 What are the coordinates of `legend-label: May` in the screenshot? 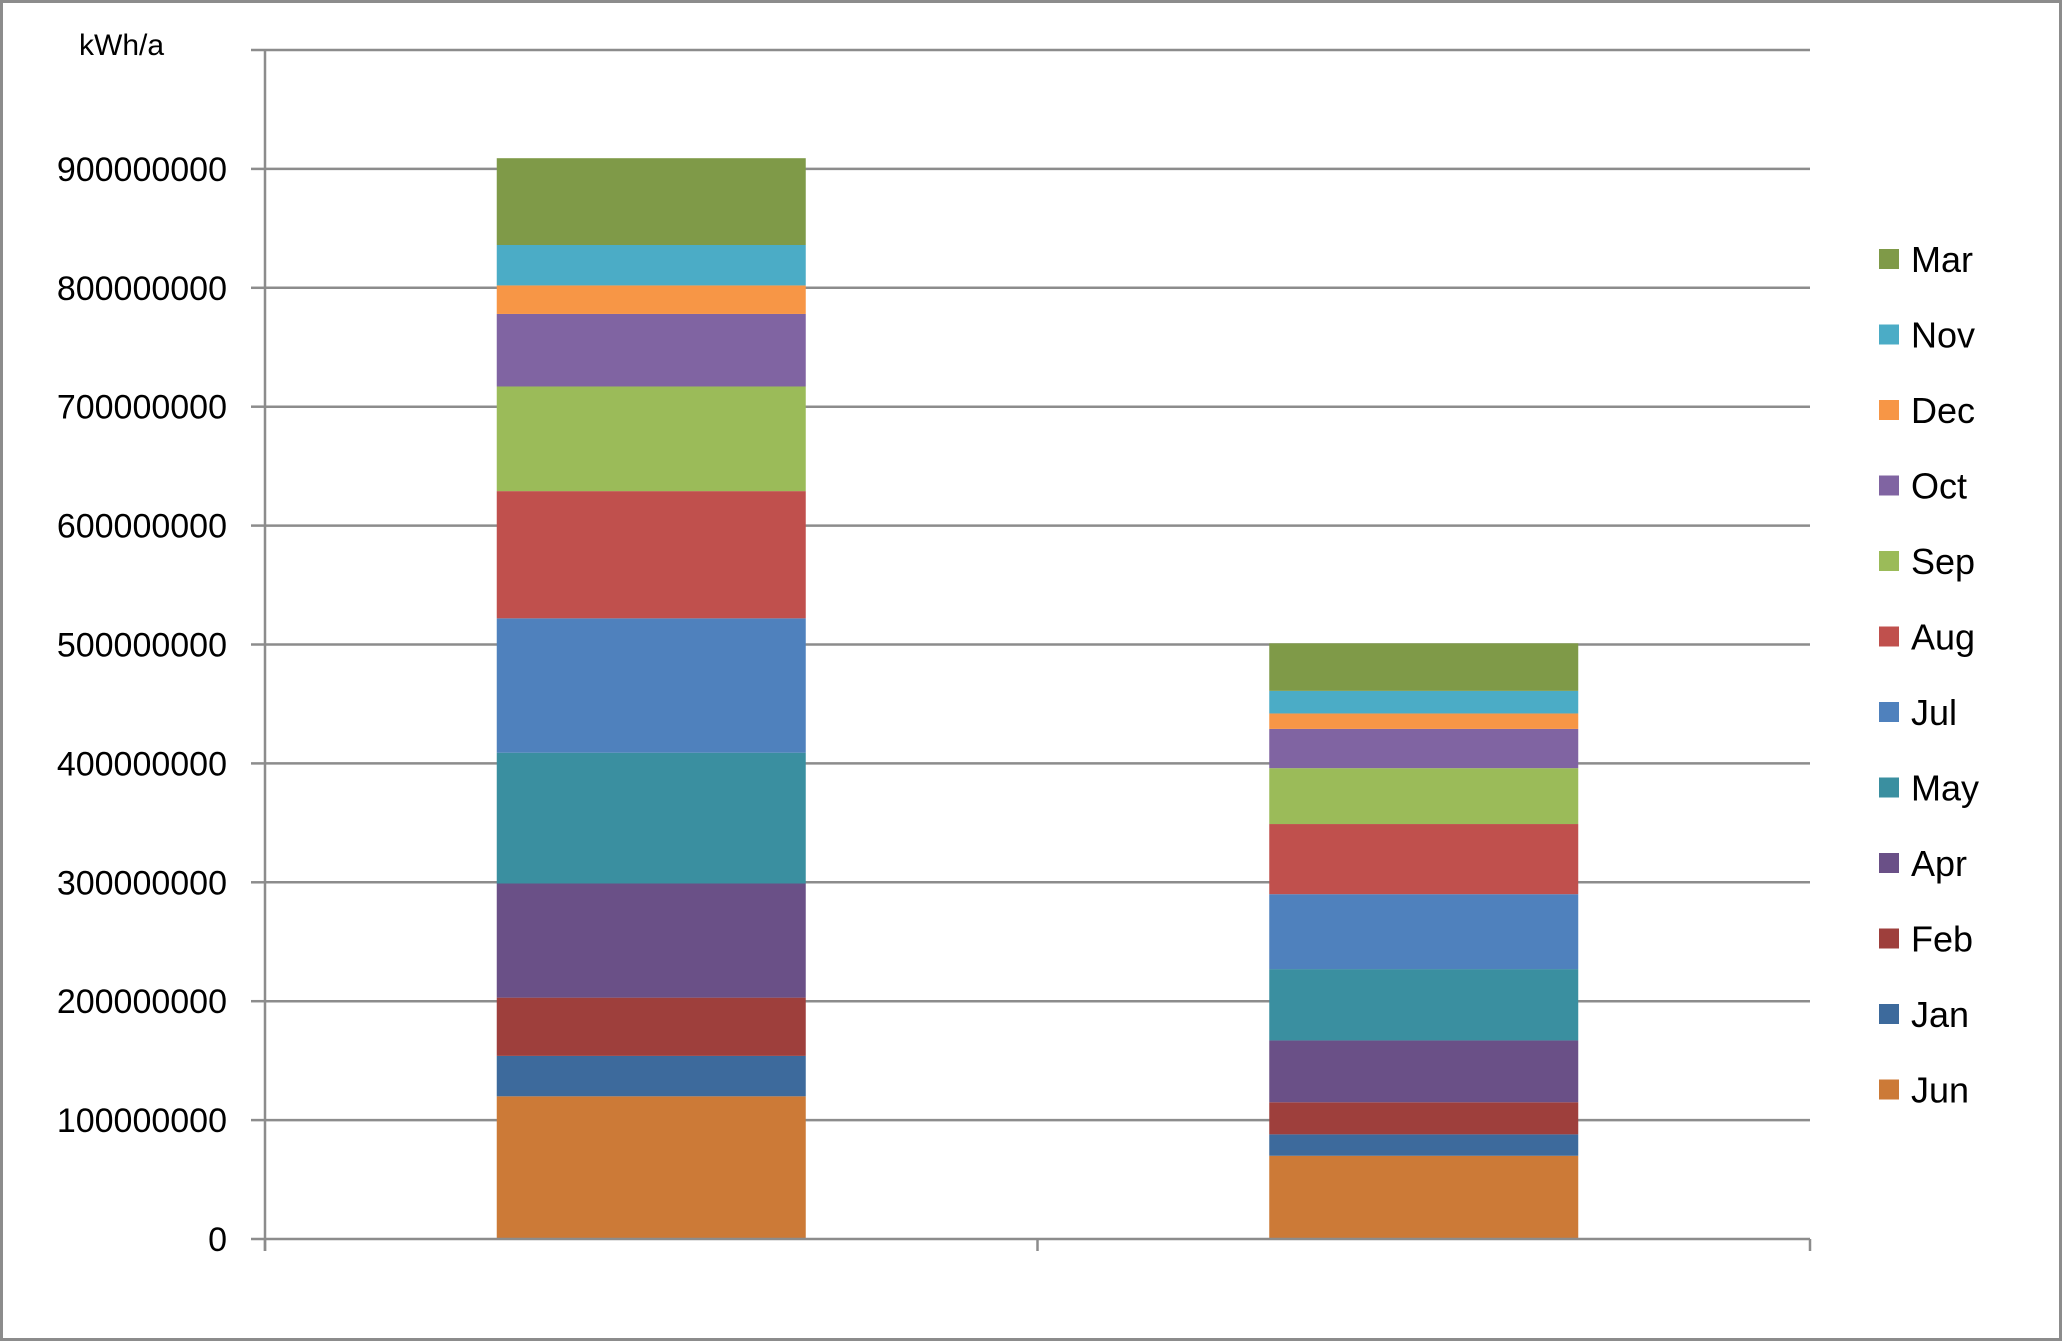 It's located at (1945, 788).